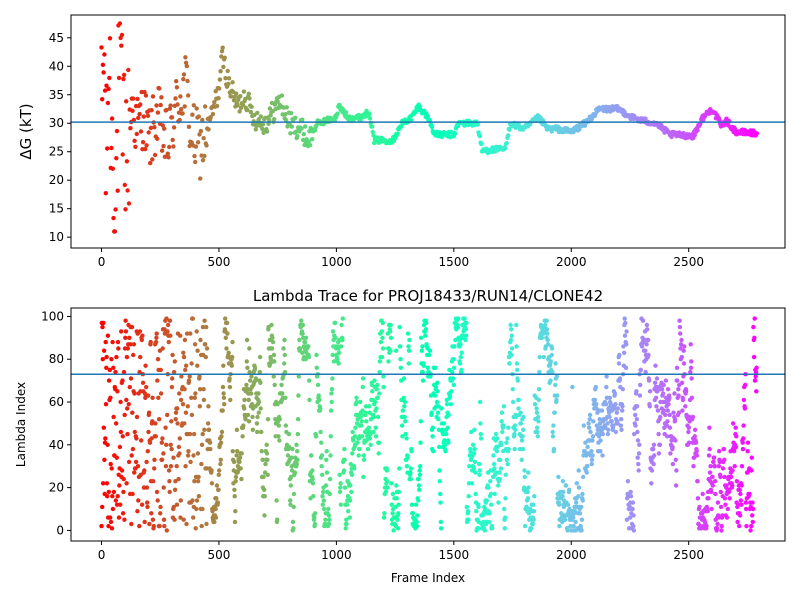  What do you see at coordinates (56, 488) in the screenshot?
I see `y-tick-label: 20` at bounding box center [56, 488].